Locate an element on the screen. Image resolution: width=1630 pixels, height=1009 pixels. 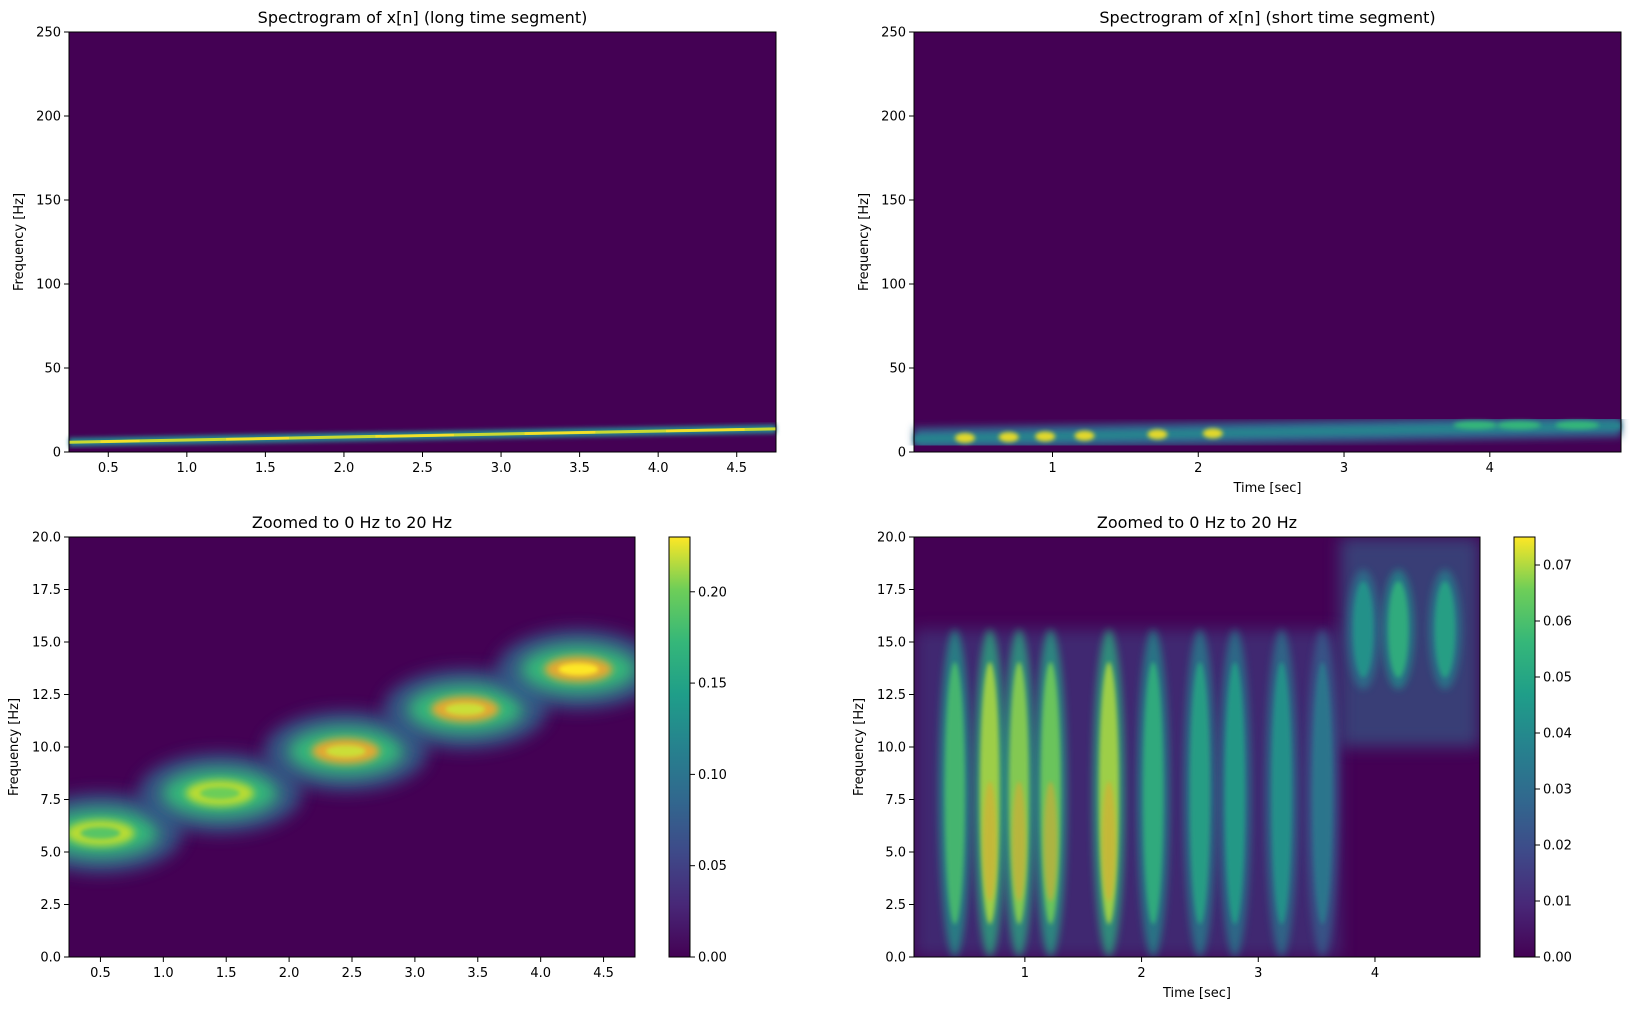
y-tick-label: 100 is located at coordinates (893, 285).